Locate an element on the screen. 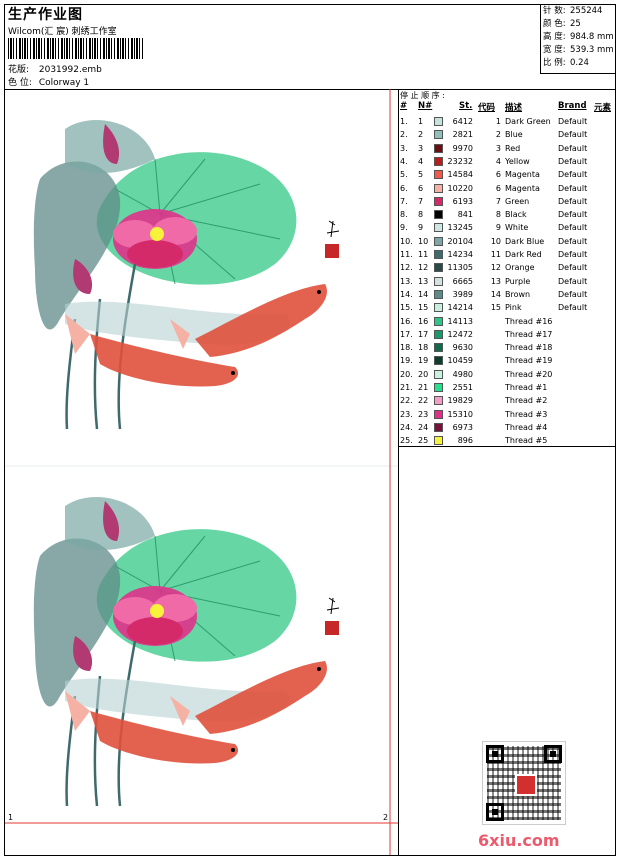 This screenshot has width=620, height=860. row-code: 15 is located at coordinates (495, 308).